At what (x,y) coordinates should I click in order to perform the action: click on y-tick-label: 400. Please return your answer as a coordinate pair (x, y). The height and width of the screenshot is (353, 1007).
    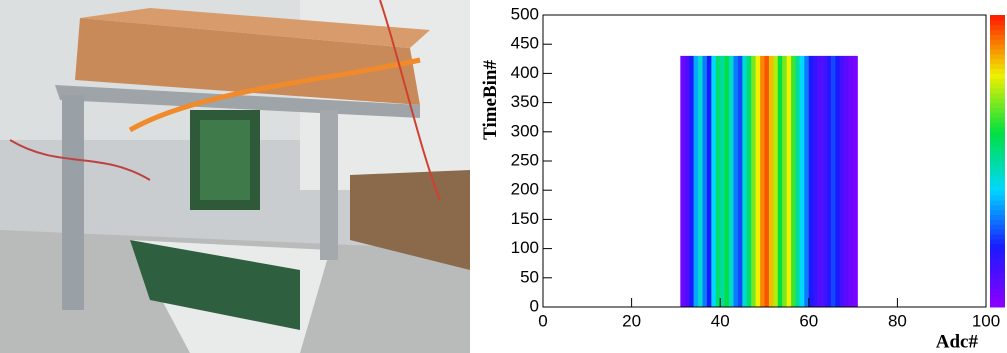
    Looking at the image, I should click on (525, 72).